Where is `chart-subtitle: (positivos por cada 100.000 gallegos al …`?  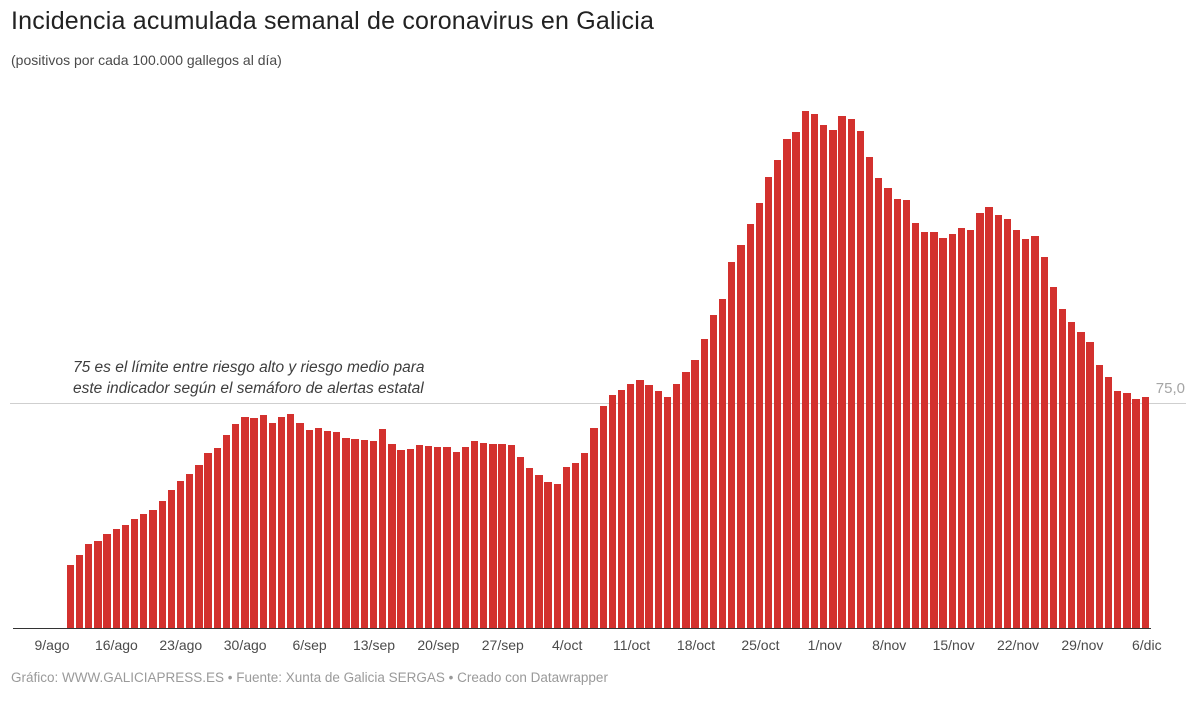 chart-subtitle: (positivos por cada 100.000 gallegos al … is located at coordinates (146, 60).